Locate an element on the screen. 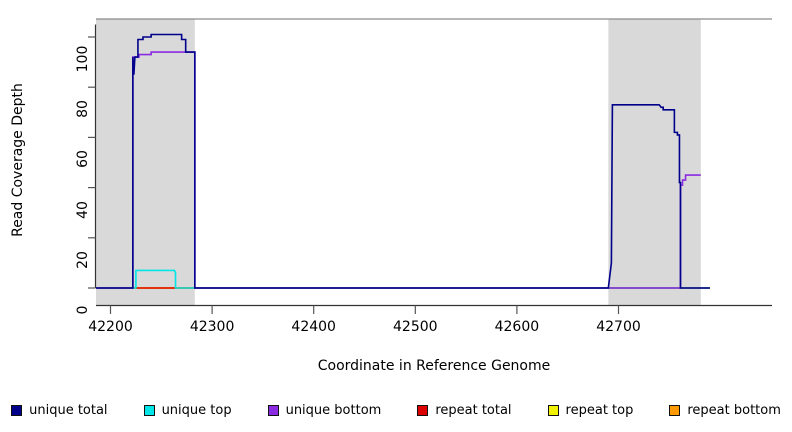 The image size is (792, 432). legend-item-repeat-top: repeat top is located at coordinates (590, 410).